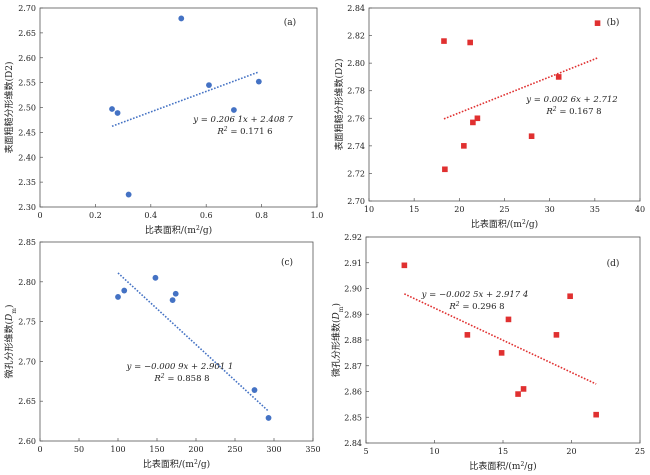  I want to click on x-tick-label: 0.8, so click(261, 215).